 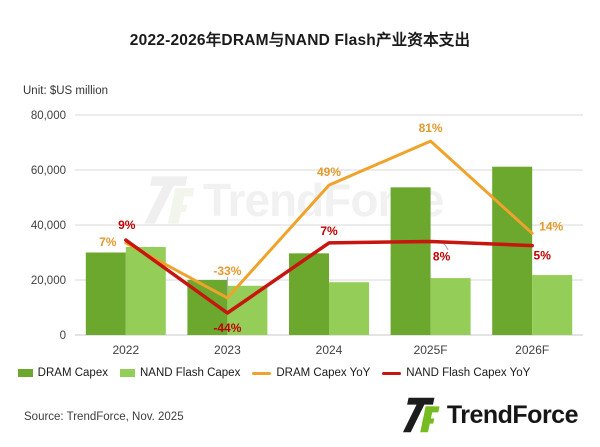 I want to click on legend-label-dram-capex: DRAM Capex, so click(x=72, y=373).